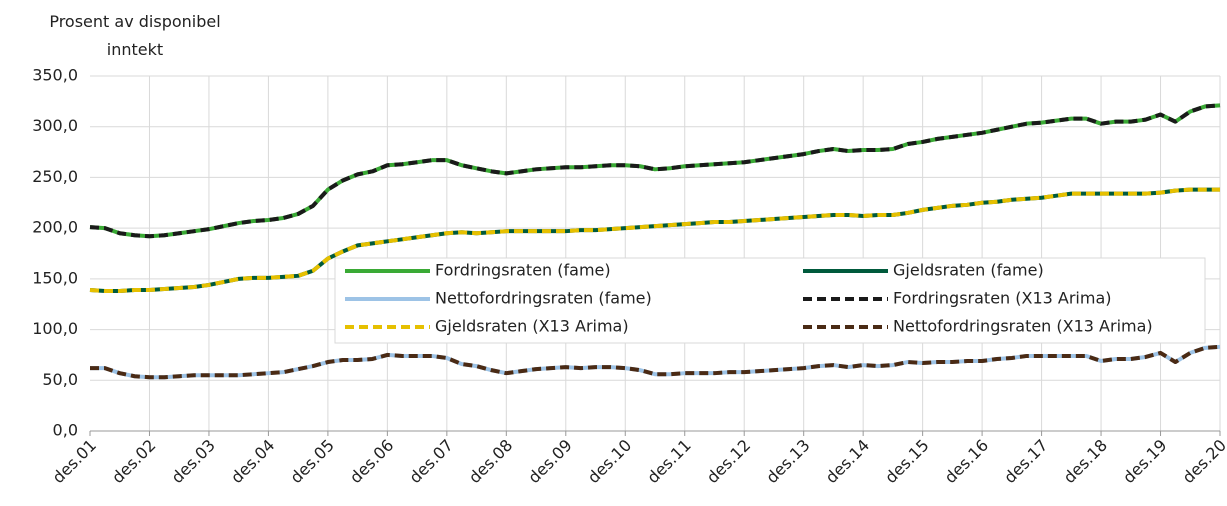 The image size is (1227, 506). What do you see at coordinates (543, 298) in the screenshot?
I see `legend-label: Nettofordringsraten (fame)` at bounding box center [543, 298].